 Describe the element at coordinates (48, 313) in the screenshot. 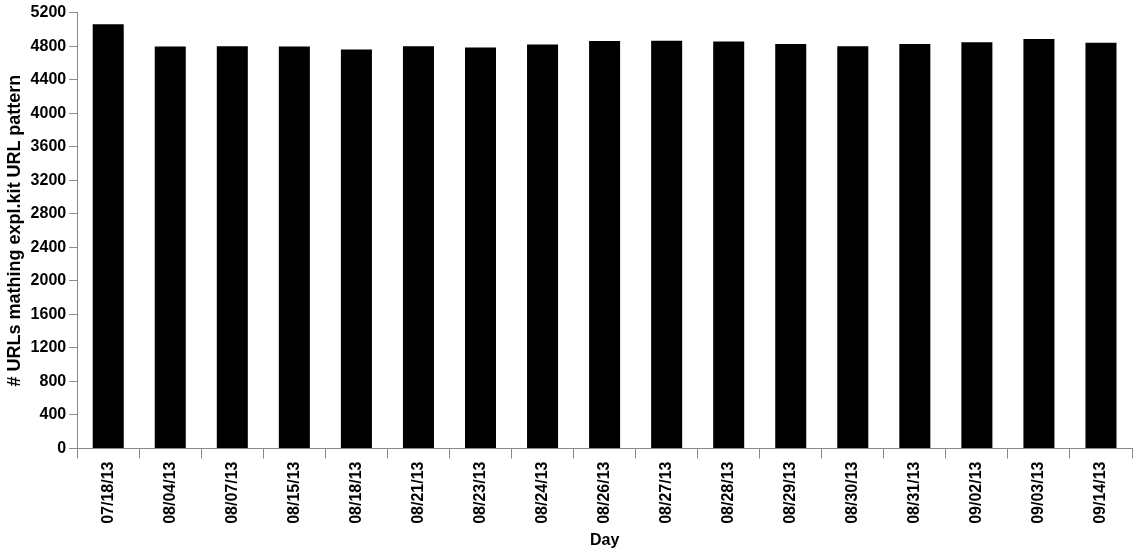

I see `y-tick-label: 1600` at that location.